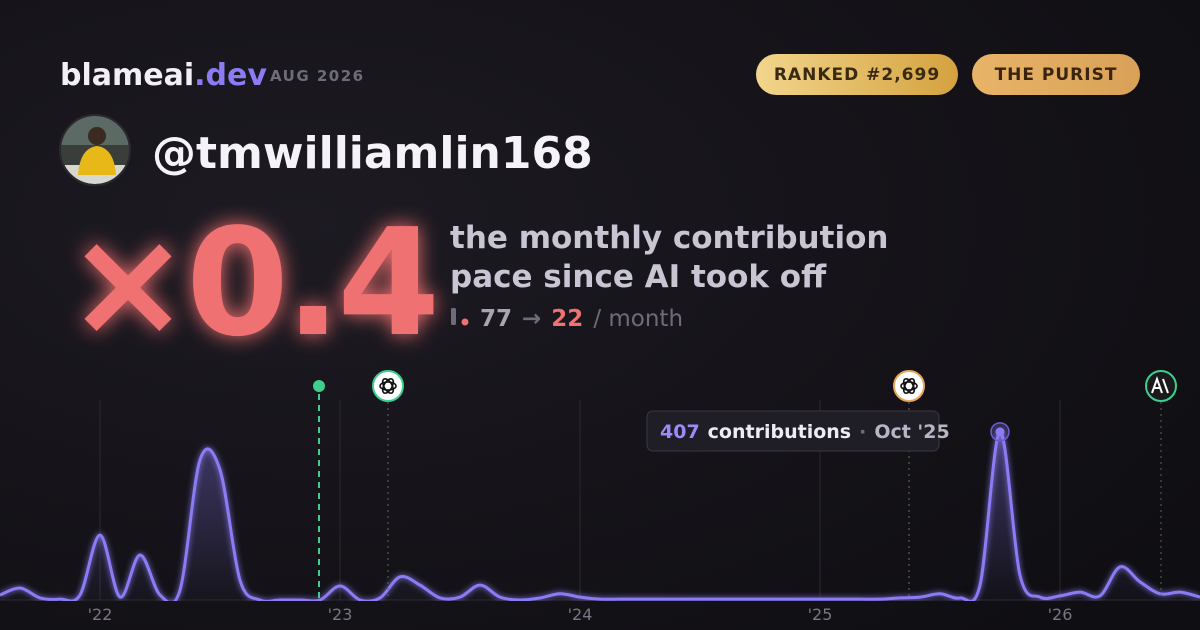  I want to click on pace: 77 → 22 / month, so click(581, 319).